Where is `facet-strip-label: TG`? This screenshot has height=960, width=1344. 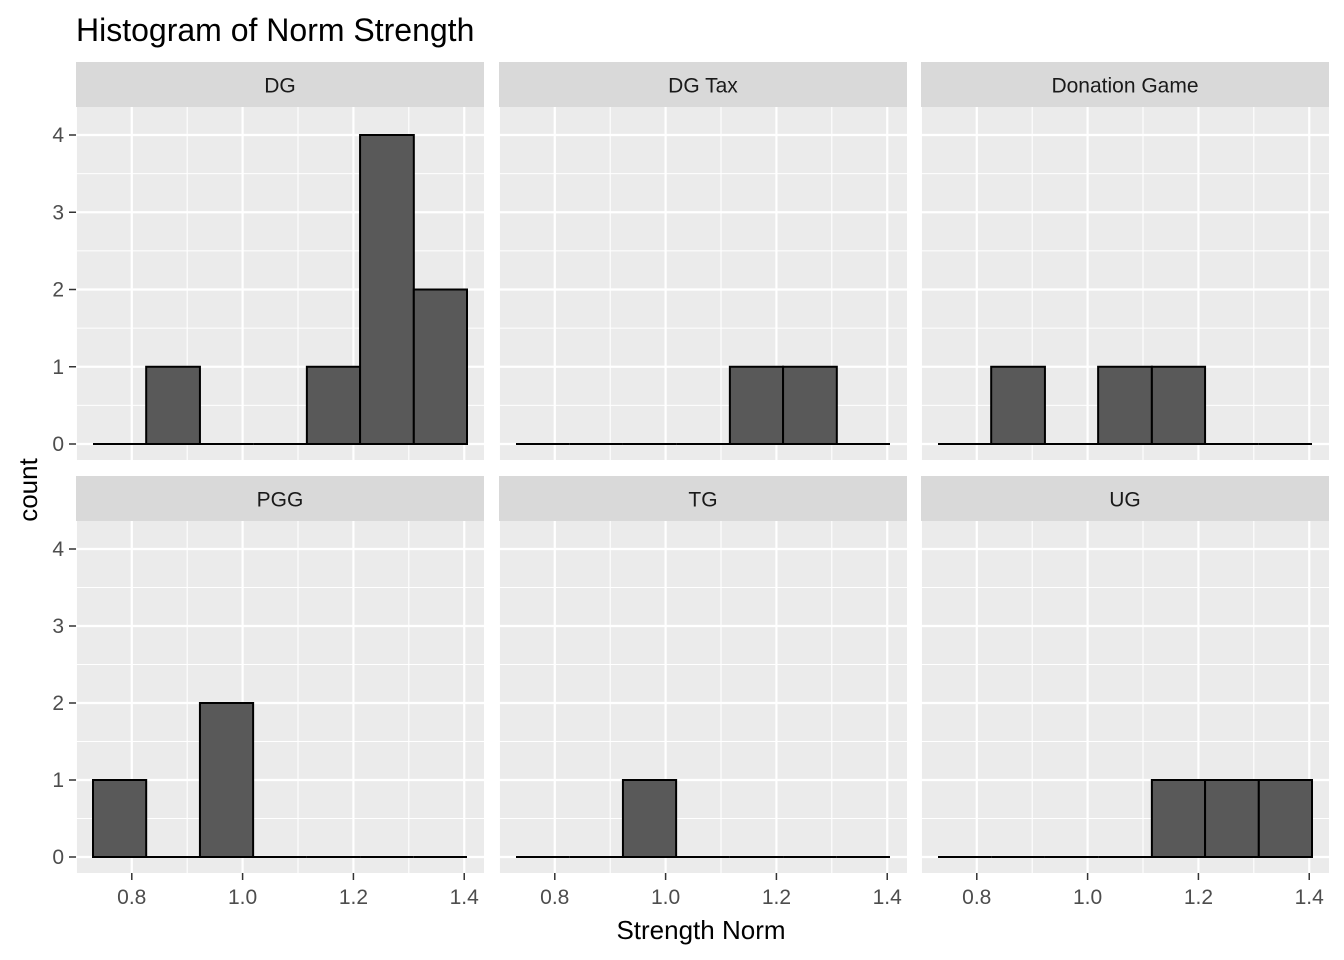
facet-strip-label: TG is located at coordinates (702, 500).